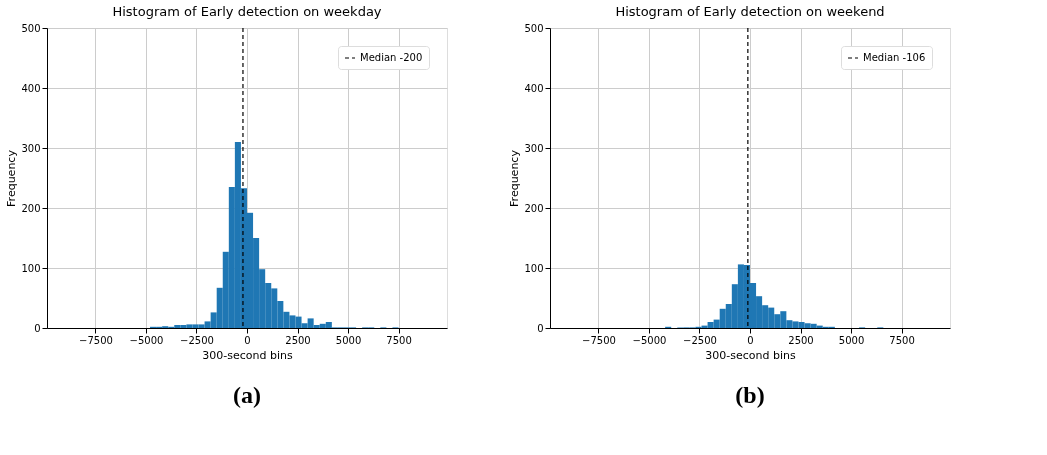  What do you see at coordinates (247, 11) in the screenshot?
I see `chart-title: Histogram of Early detection on weekday` at bounding box center [247, 11].